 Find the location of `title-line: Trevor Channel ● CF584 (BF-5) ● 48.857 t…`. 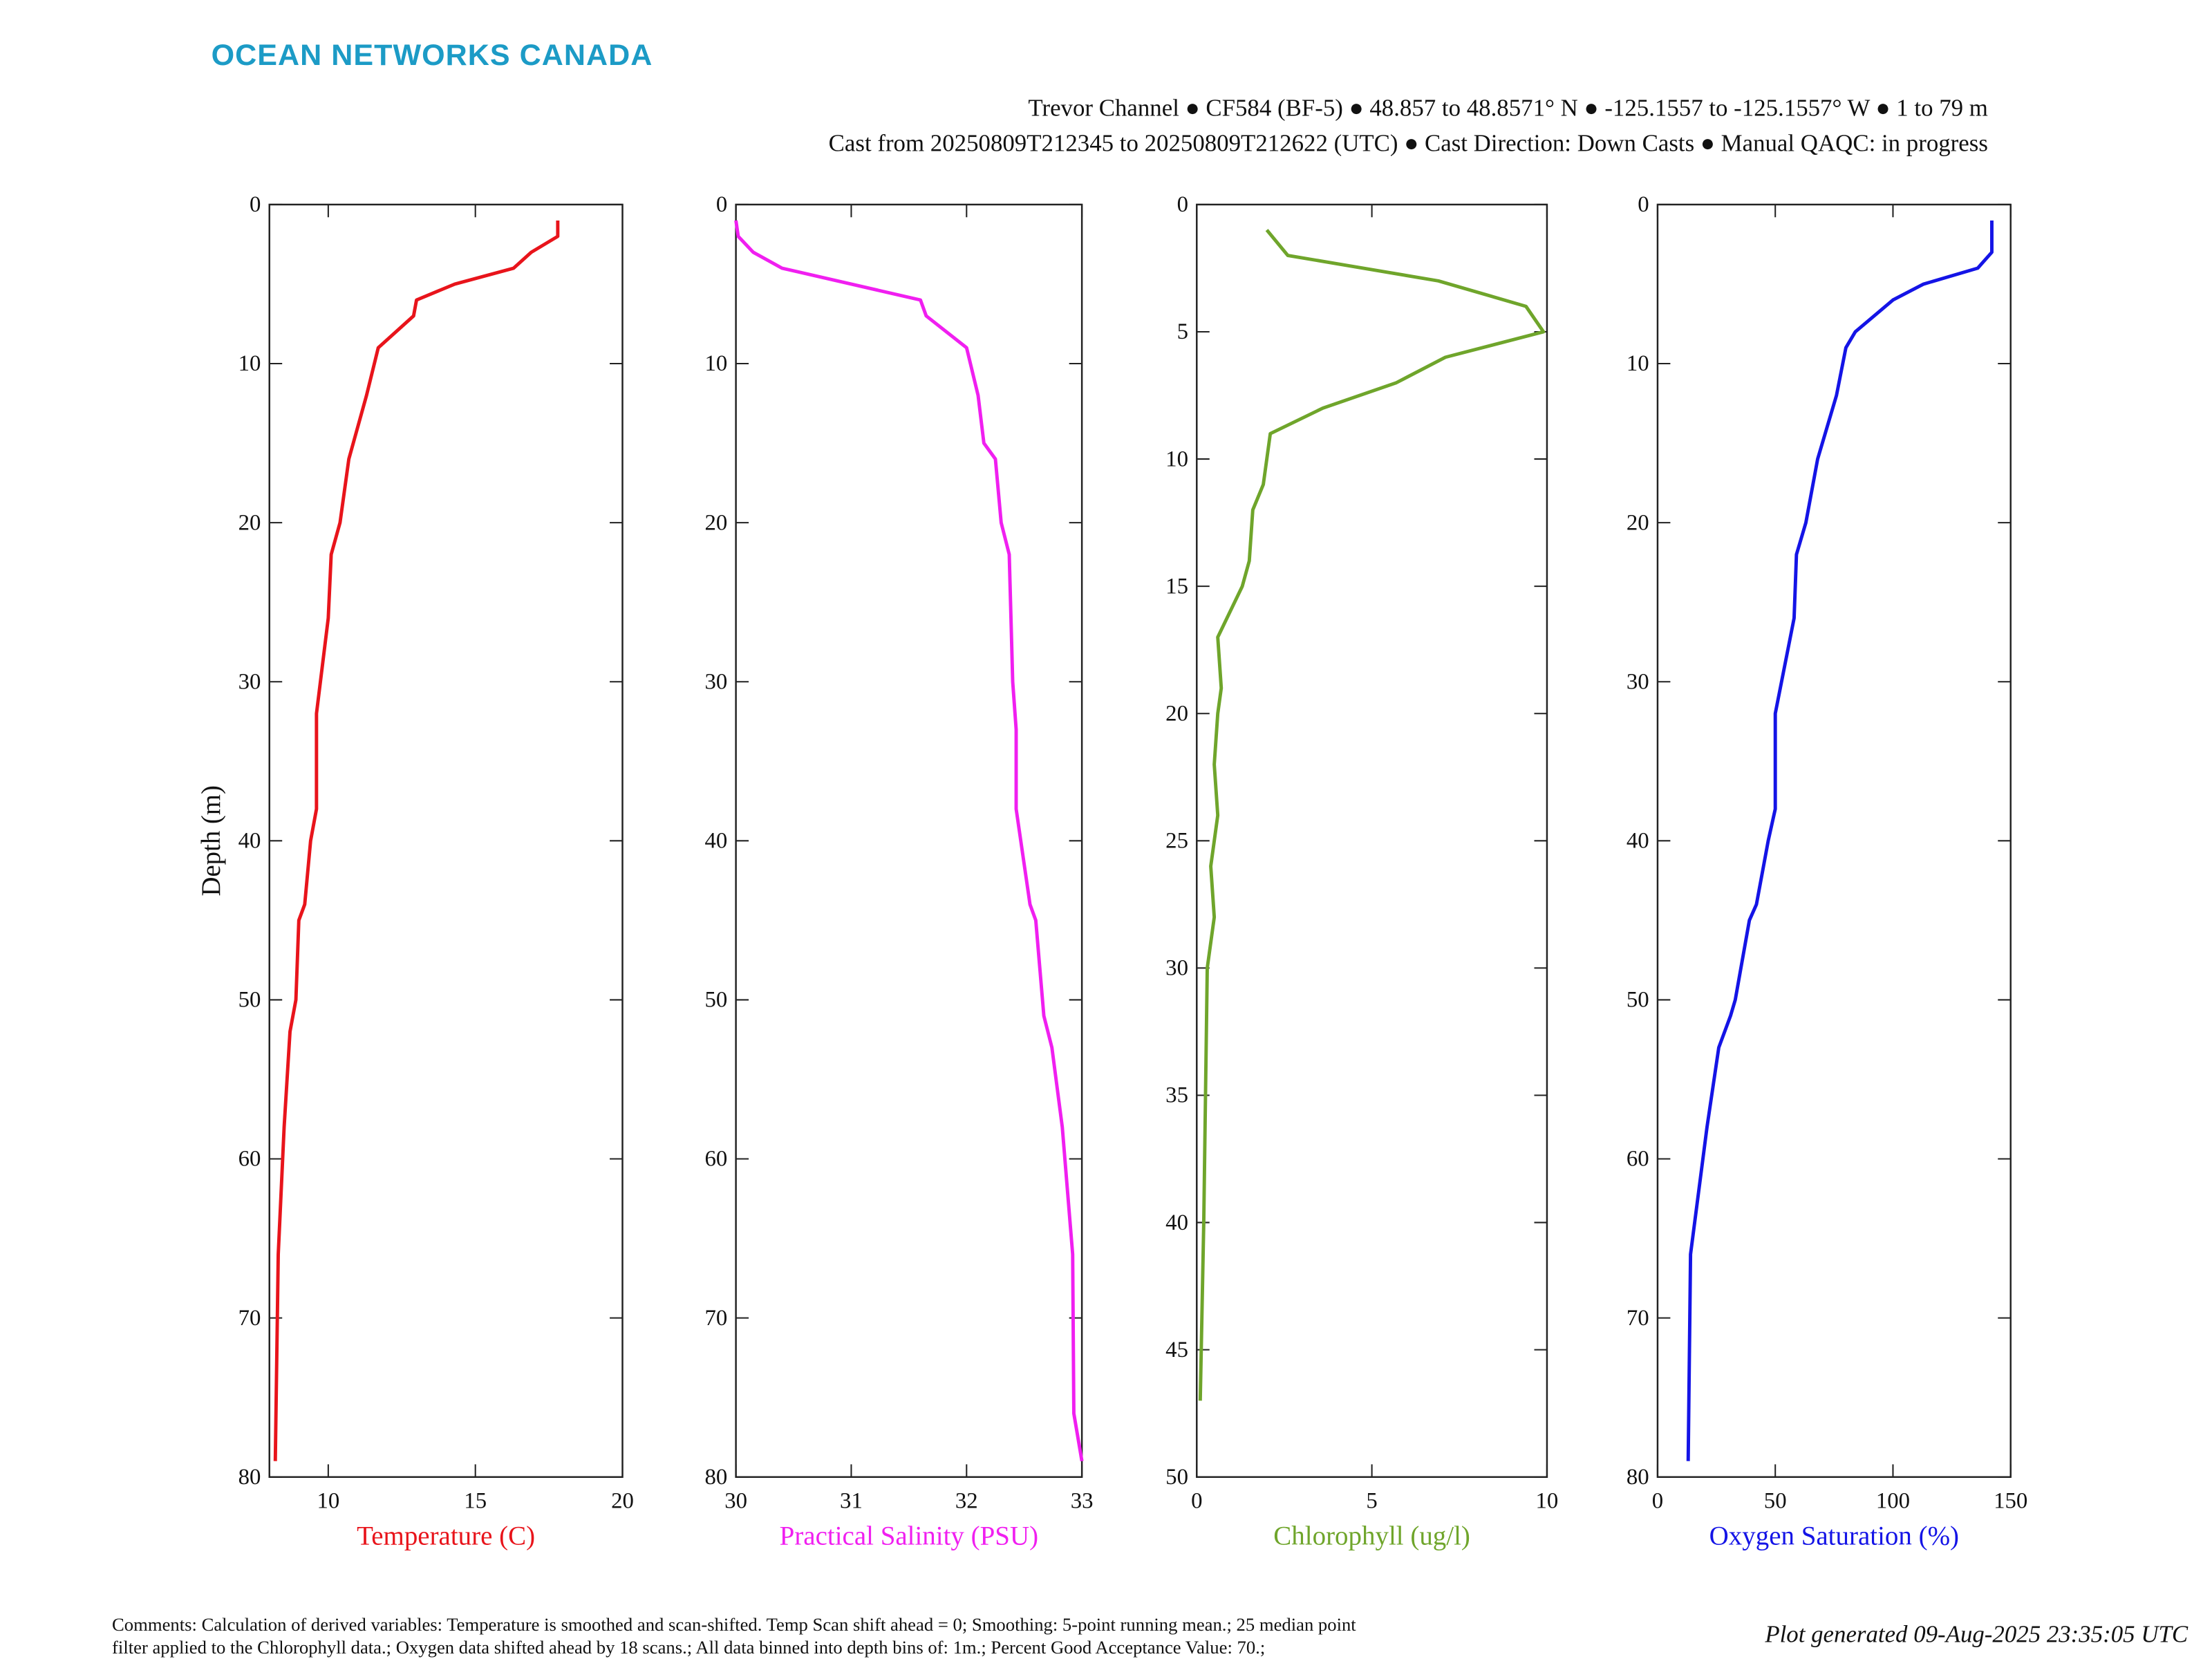

title-line: Trevor Channel ● CF584 (BF-5) ● 48.857 t… is located at coordinates (1507, 107).